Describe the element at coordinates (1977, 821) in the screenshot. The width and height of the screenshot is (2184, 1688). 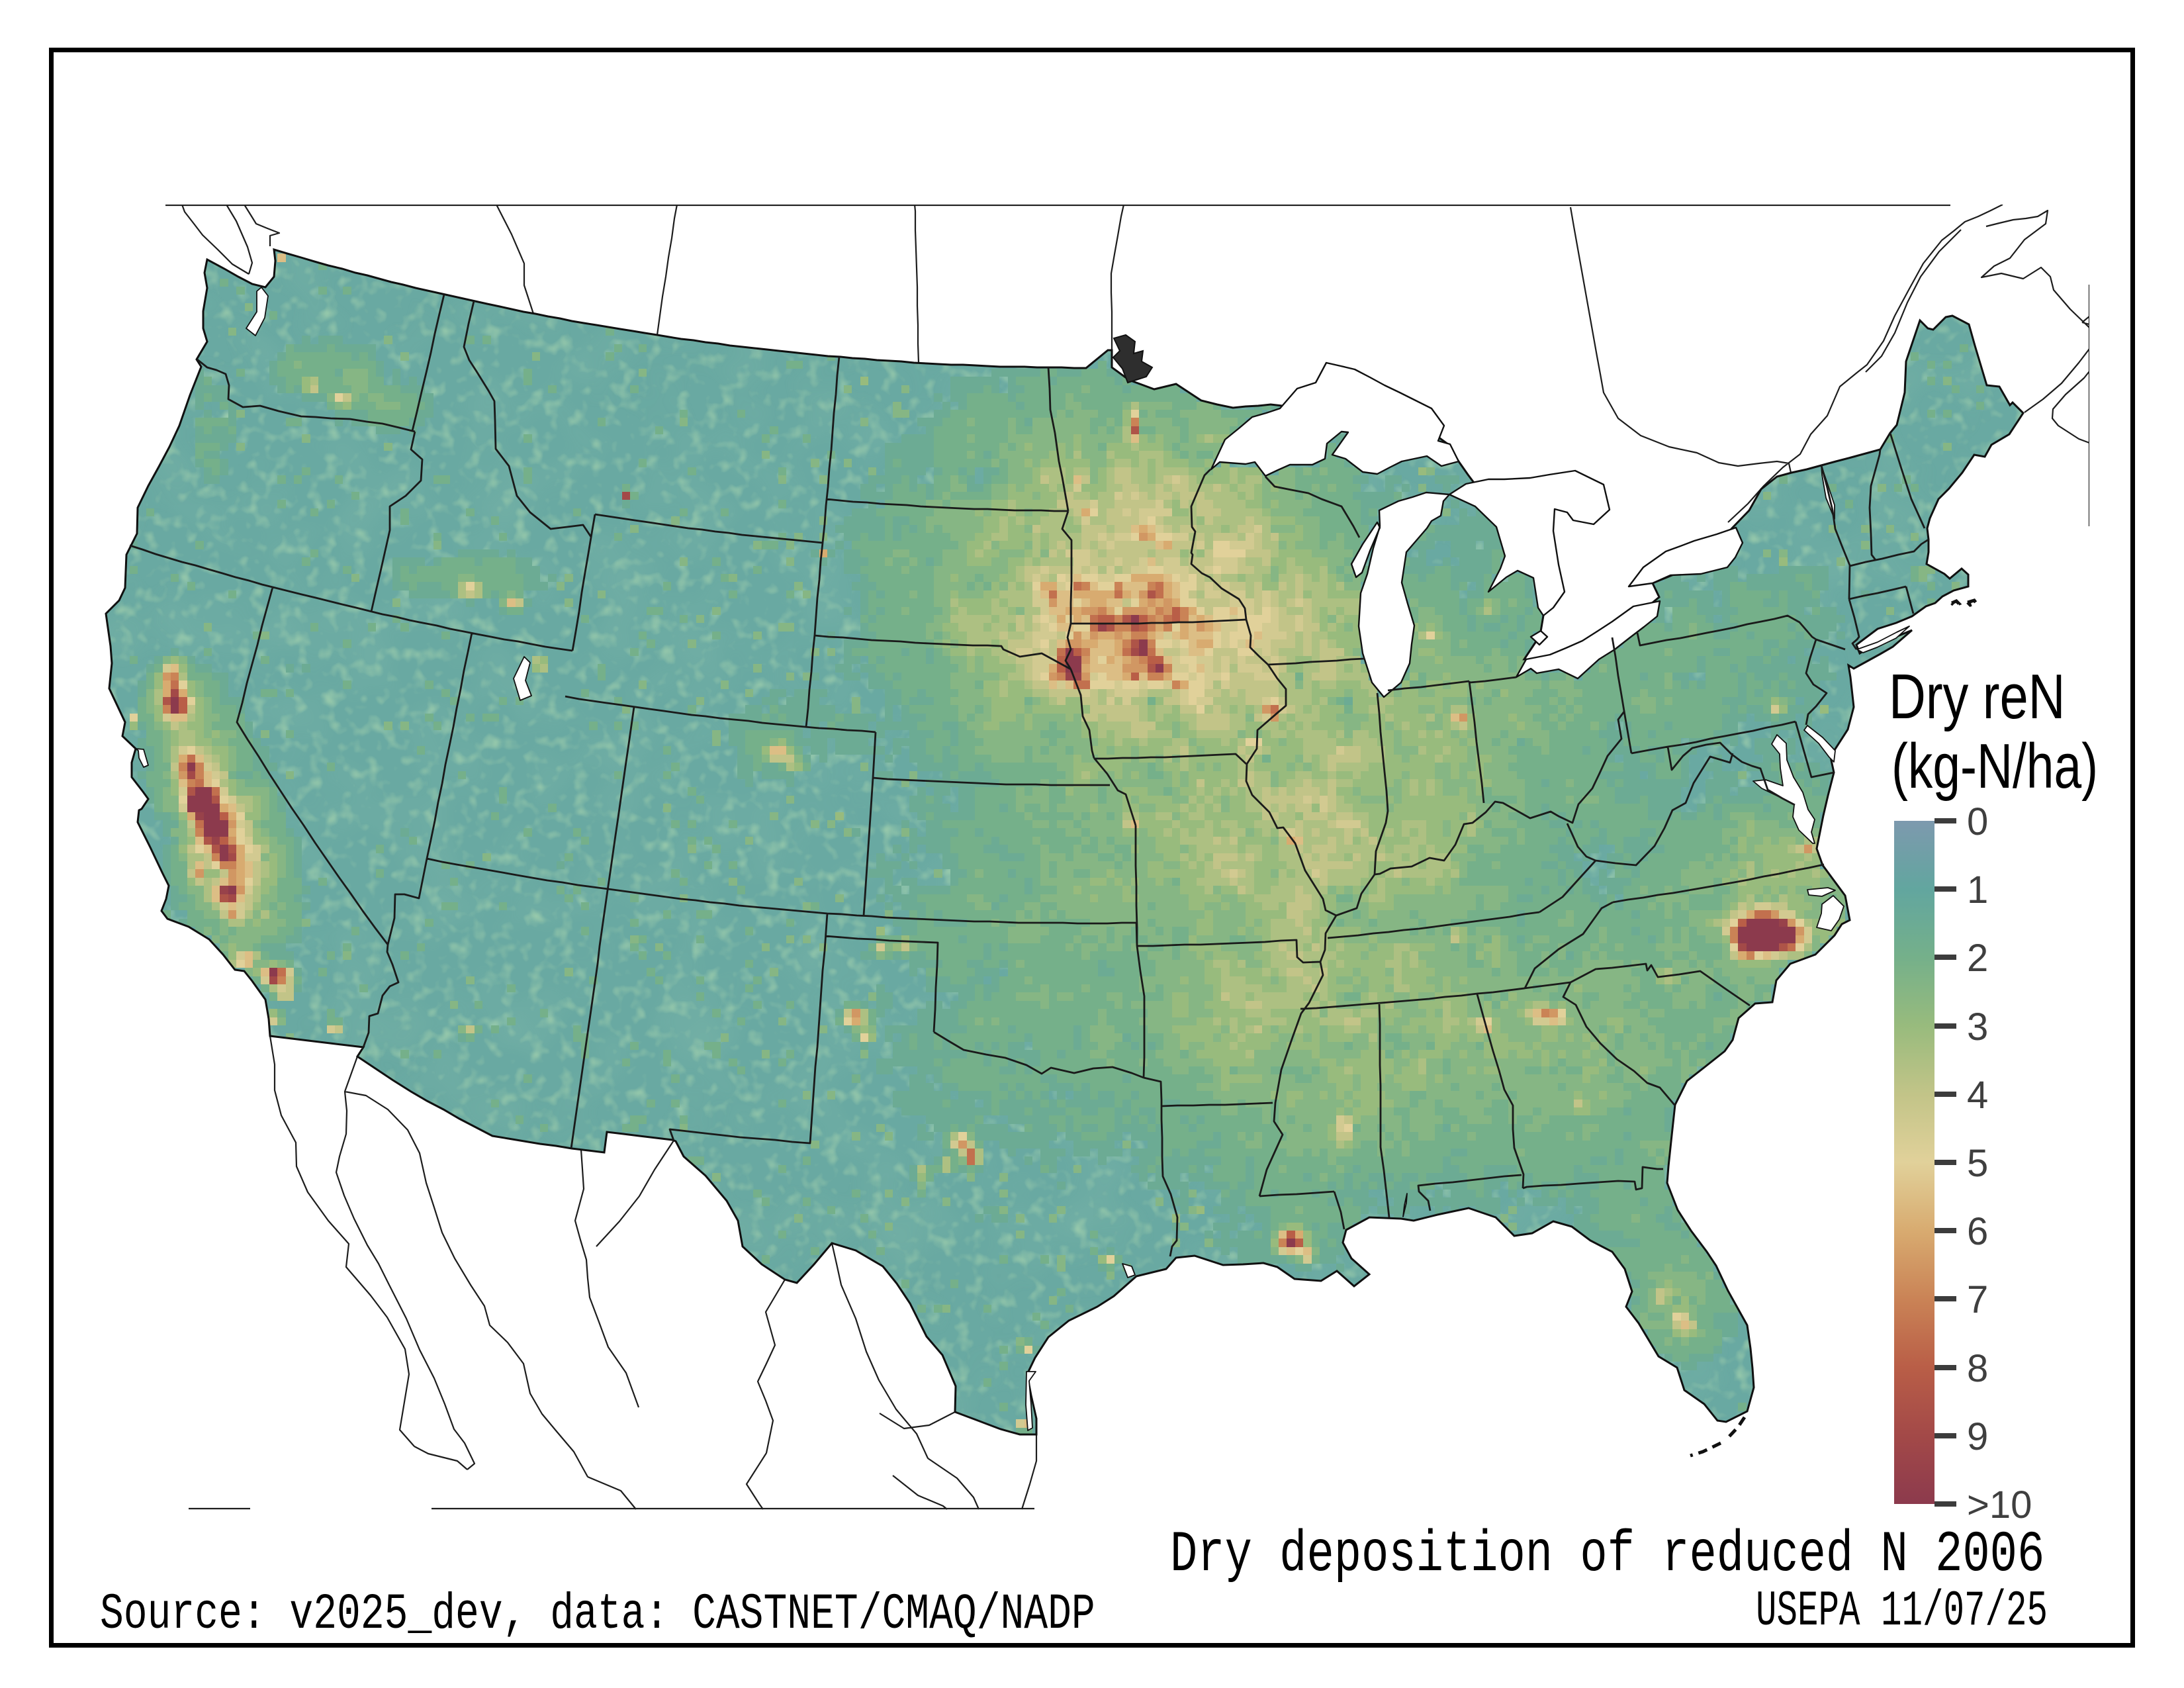
I see `svg-text: 0` at that location.